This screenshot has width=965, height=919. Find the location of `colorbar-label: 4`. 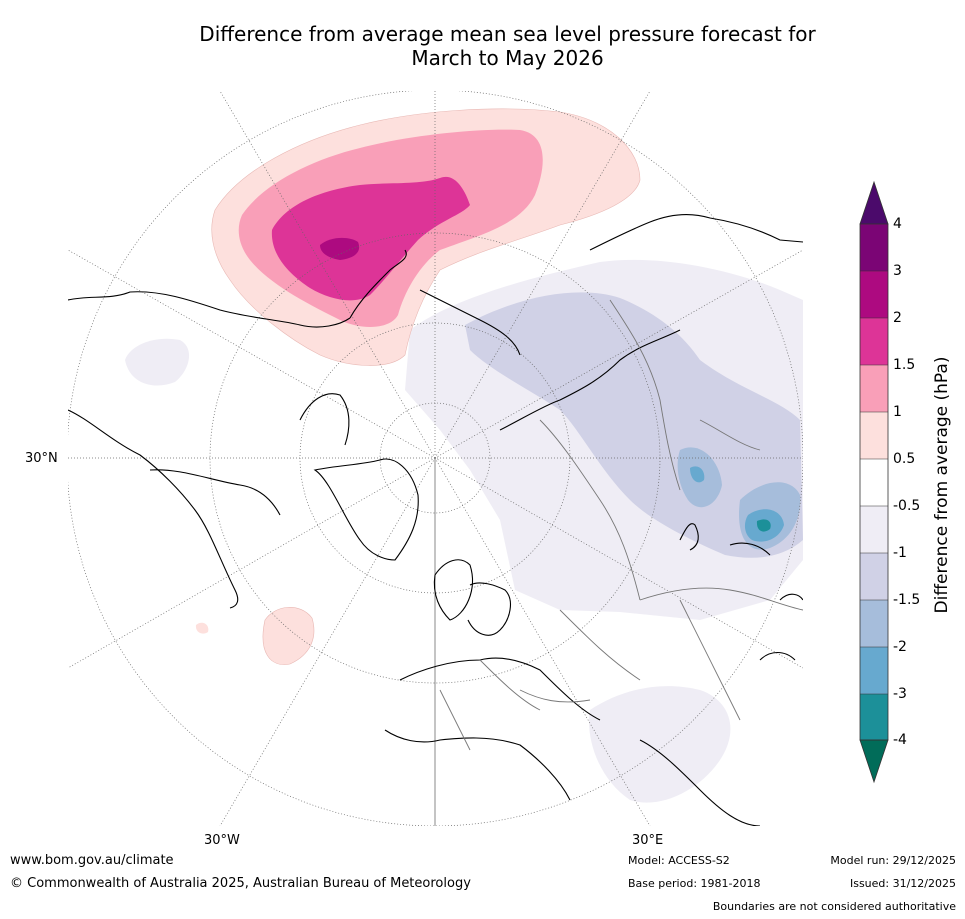

colorbar-label: 4 is located at coordinates (897, 224).